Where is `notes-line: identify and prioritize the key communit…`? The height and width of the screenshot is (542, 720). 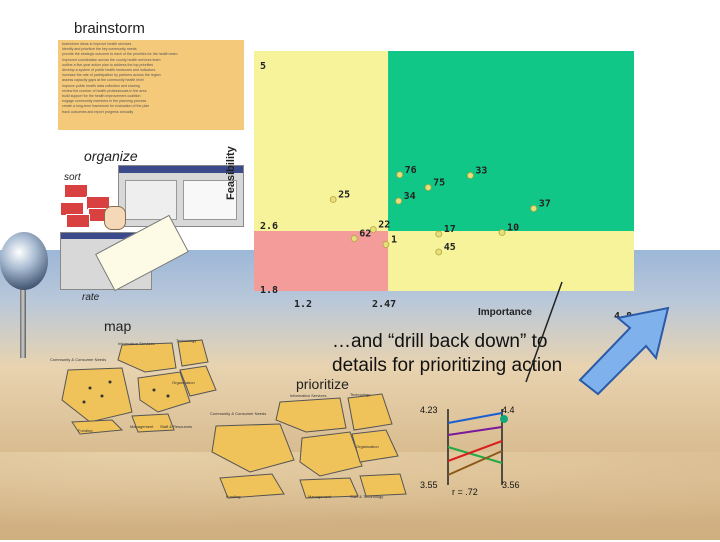 notes-line: identify and prioritize the key communit… is located at coordinates (99, 49).